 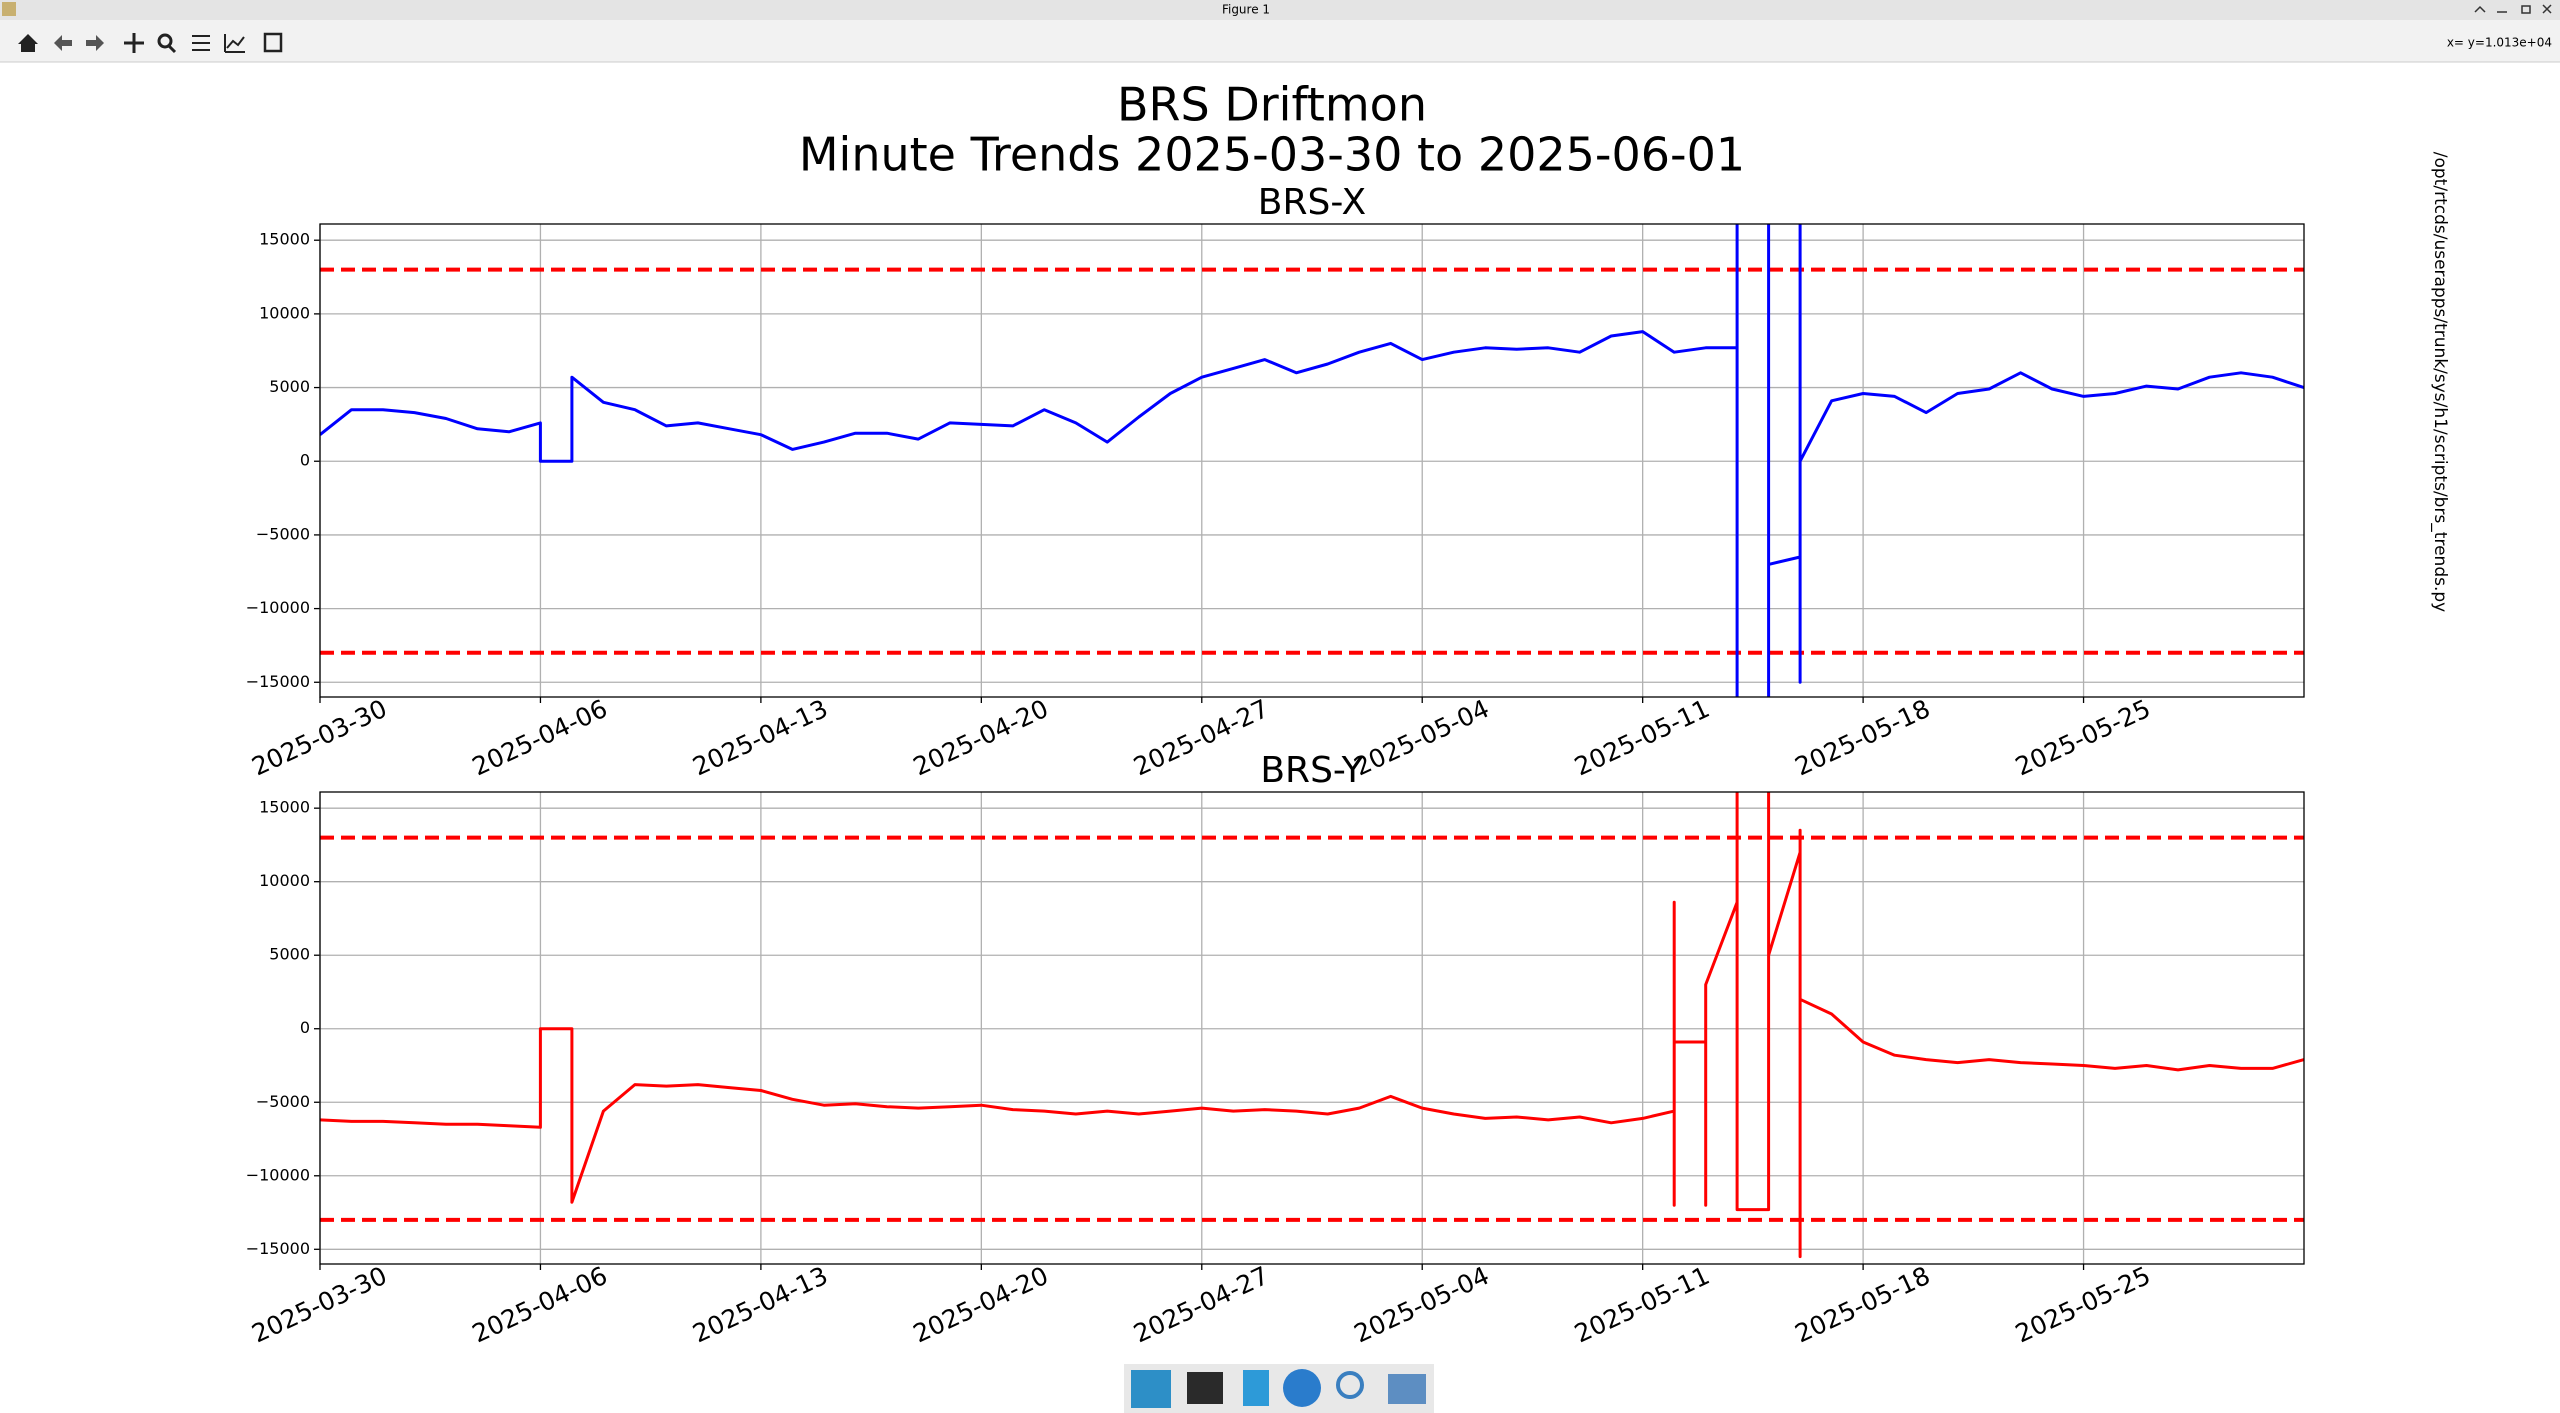 What do you see at coordinates (1302, 1388) in the screenshot?
I see `taskbar-browser` at bounding box center [1302, 1388].